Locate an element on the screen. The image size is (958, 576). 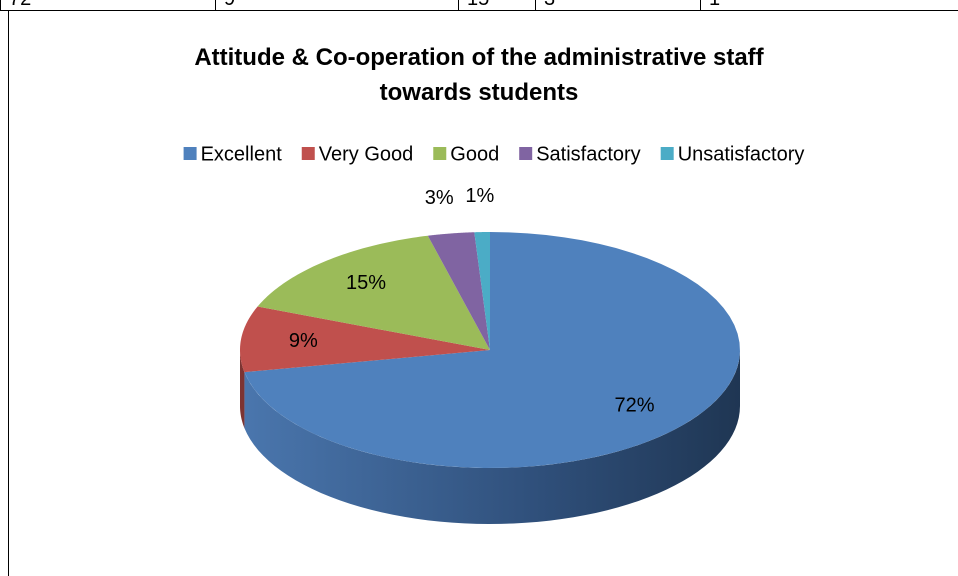
table-cell: 1 is located at coordinates (829, 5).